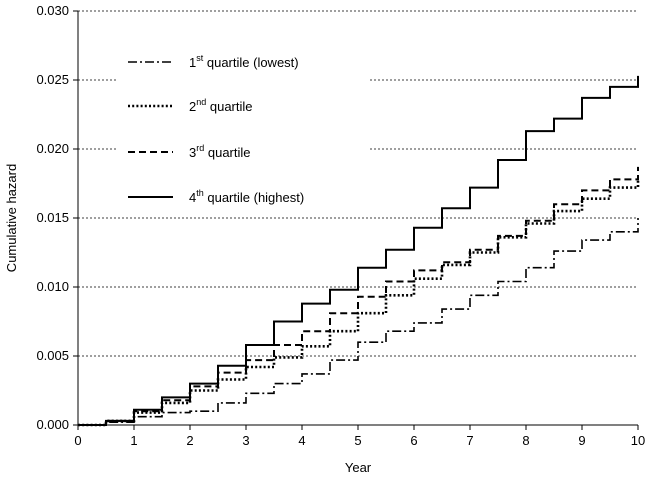 The image size is (651, 484). I want to click on x-tick-label: 5, so click(357, 440).